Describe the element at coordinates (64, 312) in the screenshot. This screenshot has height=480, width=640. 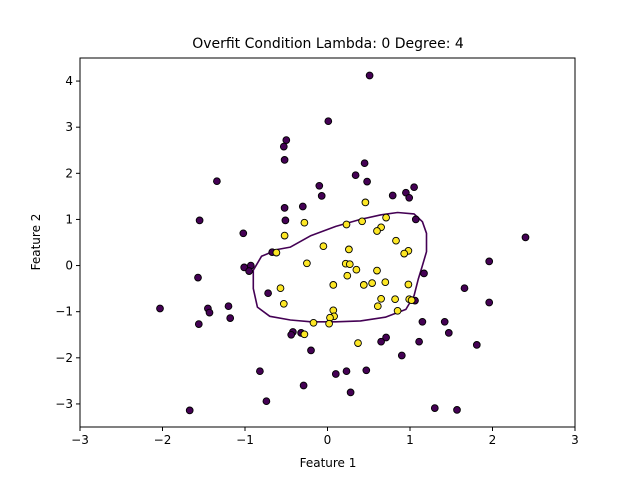
I see `y-tick-label: −1` at that location.